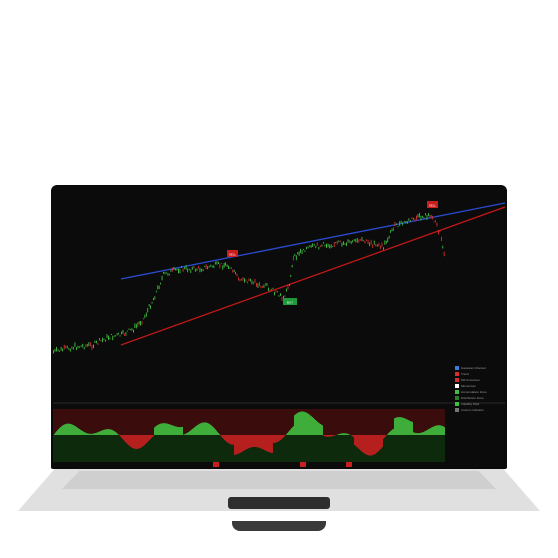  Describe the element at coordinates (480, 374) in the screenshot. I see `legend-item: Trend` at that location.